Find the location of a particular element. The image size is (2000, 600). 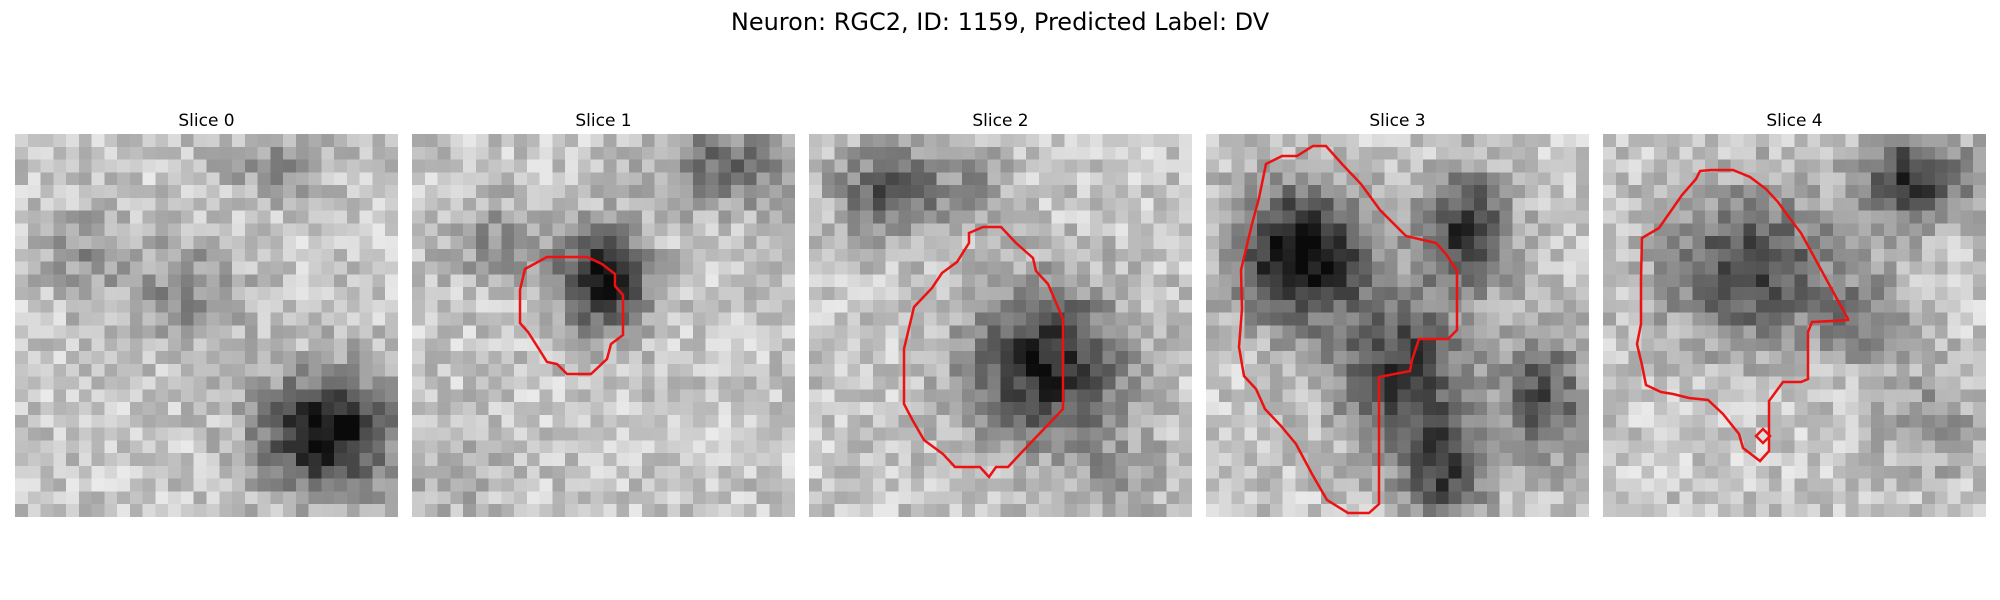

slice-panel-1: Slice 1 is located at coordinates (603, 312).